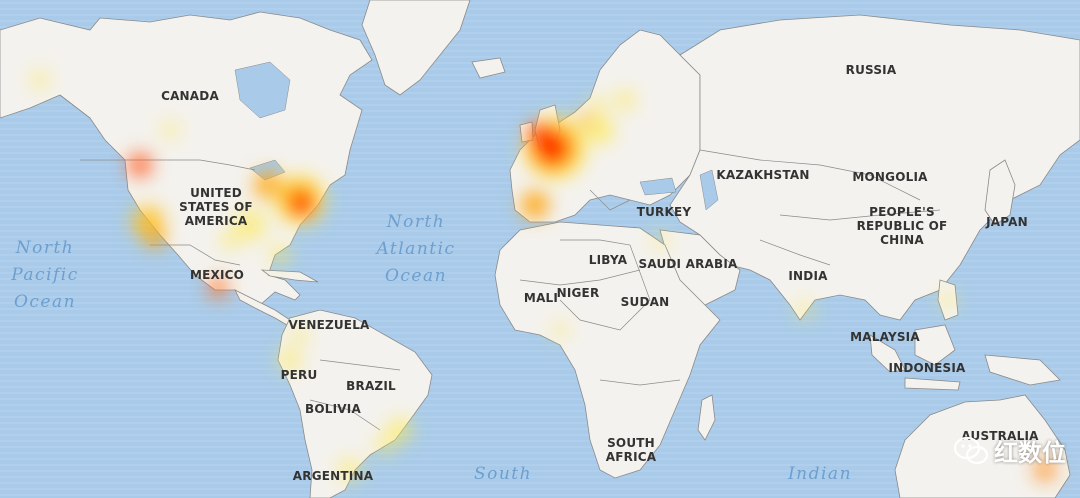 The height and width of the screenshot is (498, 1080). I want to click on heat-spot-philippines, so click(948, 300).